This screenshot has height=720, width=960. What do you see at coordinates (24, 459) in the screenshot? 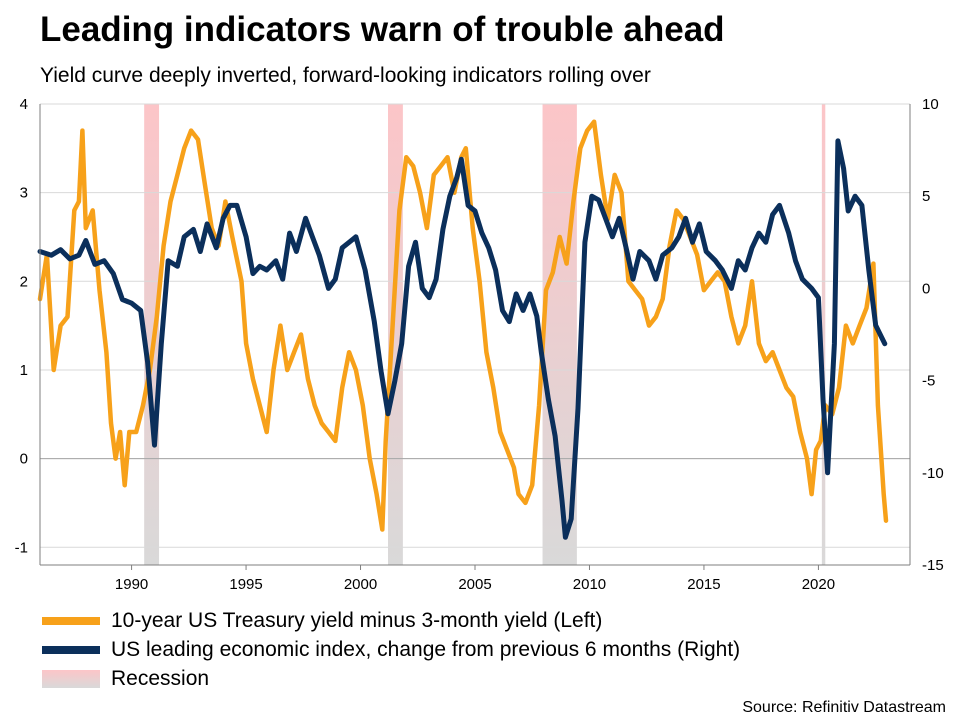
I see `y-left-tick-label: 0` at bounding box center [24, 459].